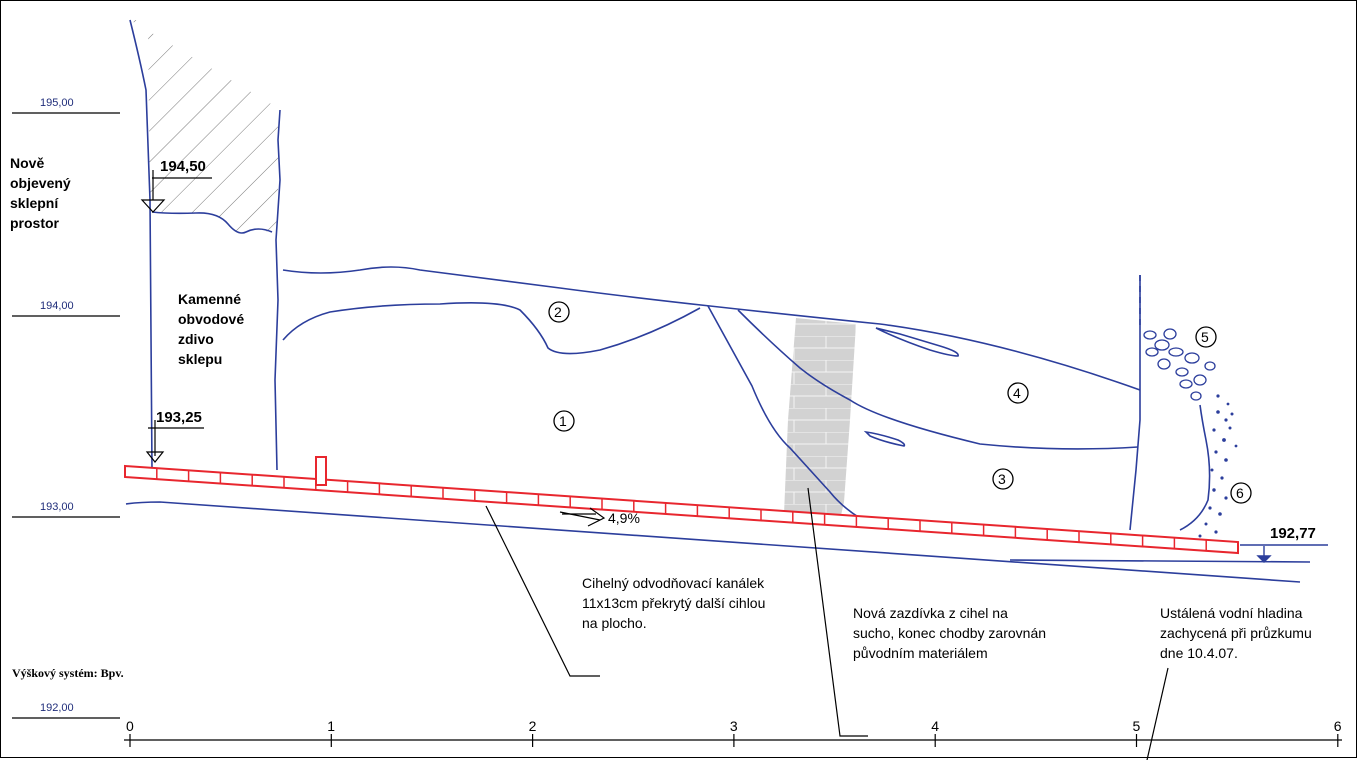 The width and height of the screenshot is (1359, 760). Describe the element at coordinates (209, 299) in the screenshot. I see `svg-text: Kamenné` at that location.